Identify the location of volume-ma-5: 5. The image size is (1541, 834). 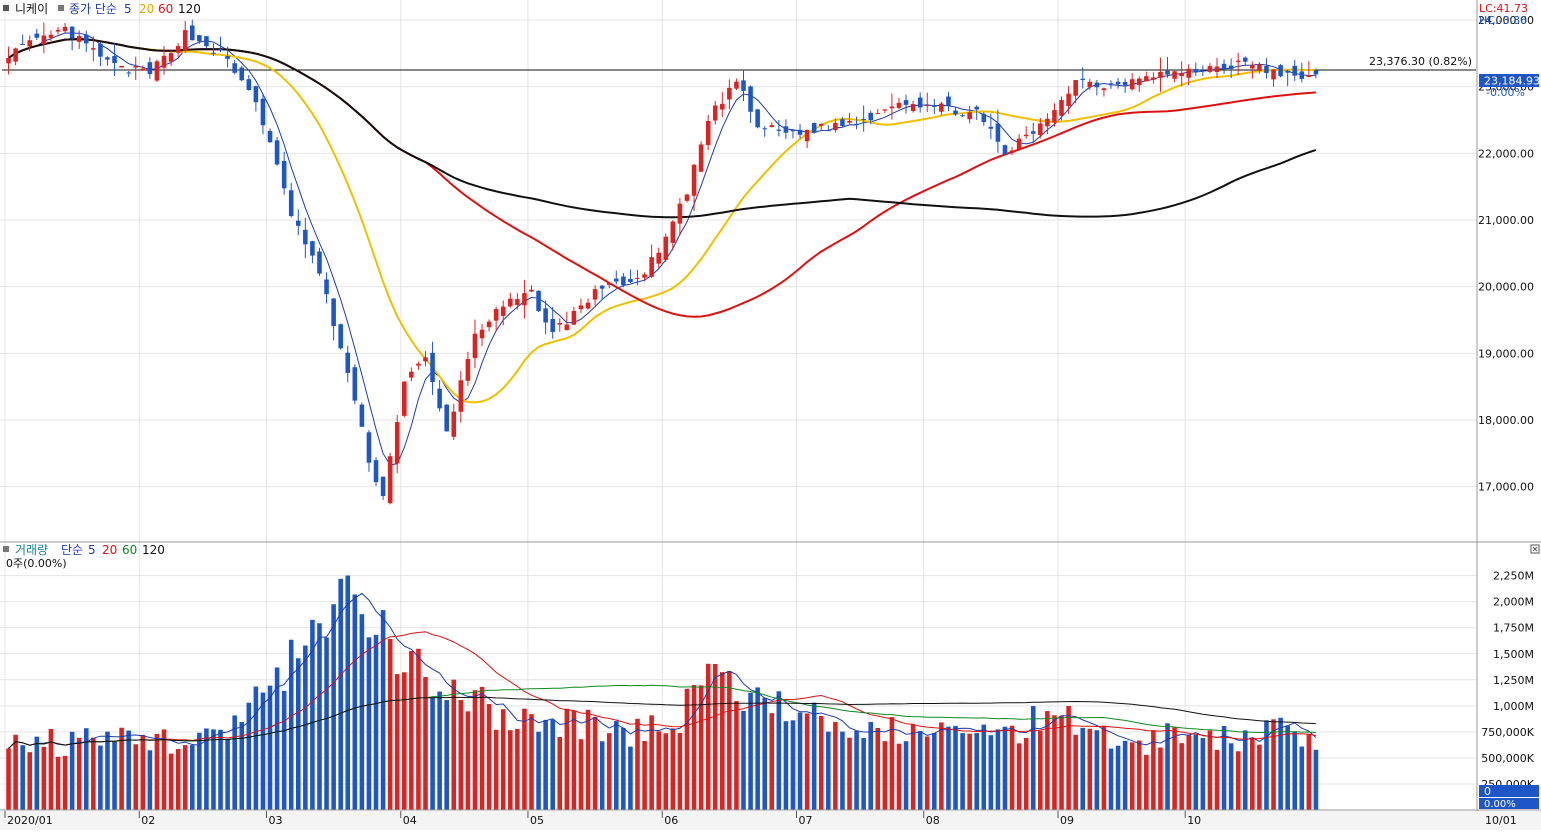
(92, 550).